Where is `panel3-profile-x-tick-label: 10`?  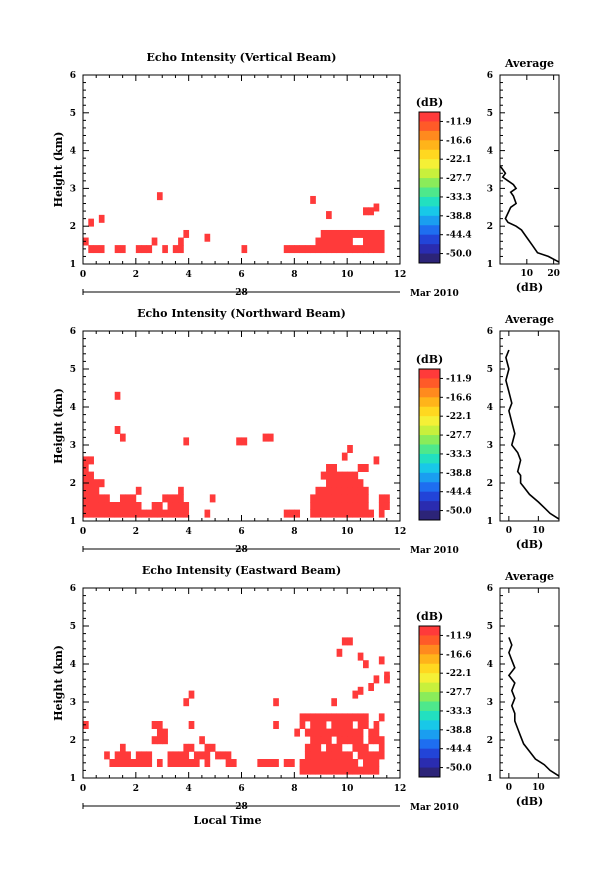 panel3-profile-x-tick-label: 10 is located at coordinates (538, 788).